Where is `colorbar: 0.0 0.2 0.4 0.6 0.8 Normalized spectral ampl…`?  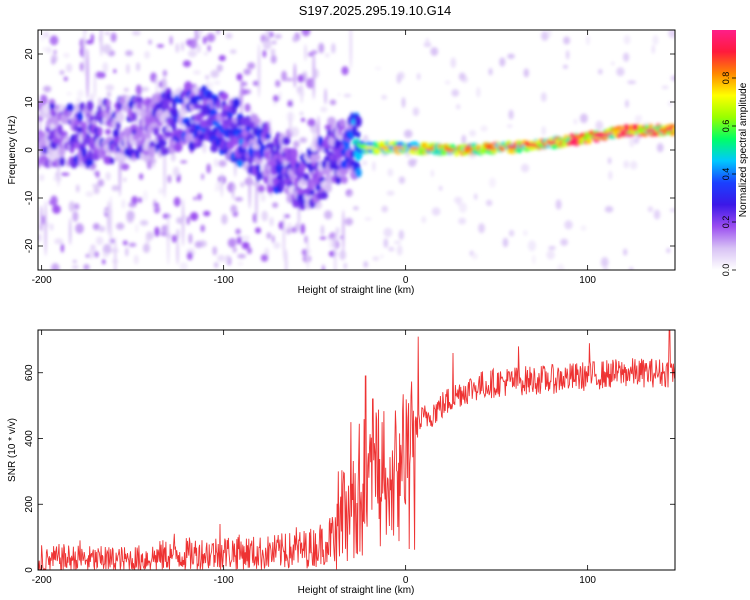
colorbar: 0.0 0.2 0.4 0.6 0.8 Normalized spectral ampl… is located at coordinates (730, 153).